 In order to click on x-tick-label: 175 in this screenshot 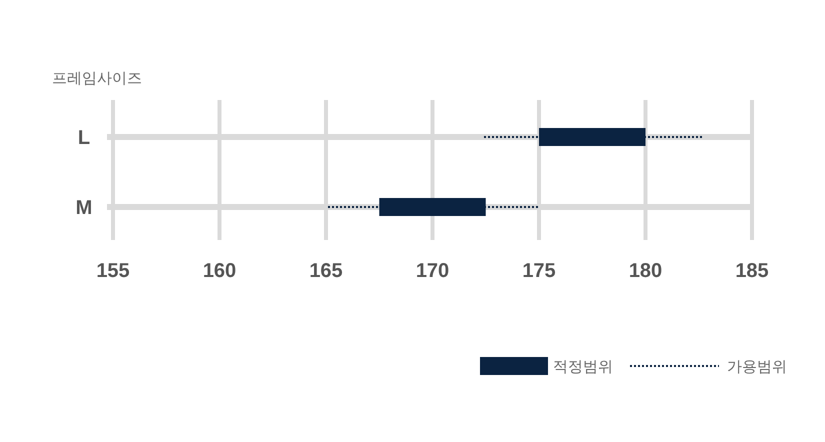, I will do `click(539, 271)`.